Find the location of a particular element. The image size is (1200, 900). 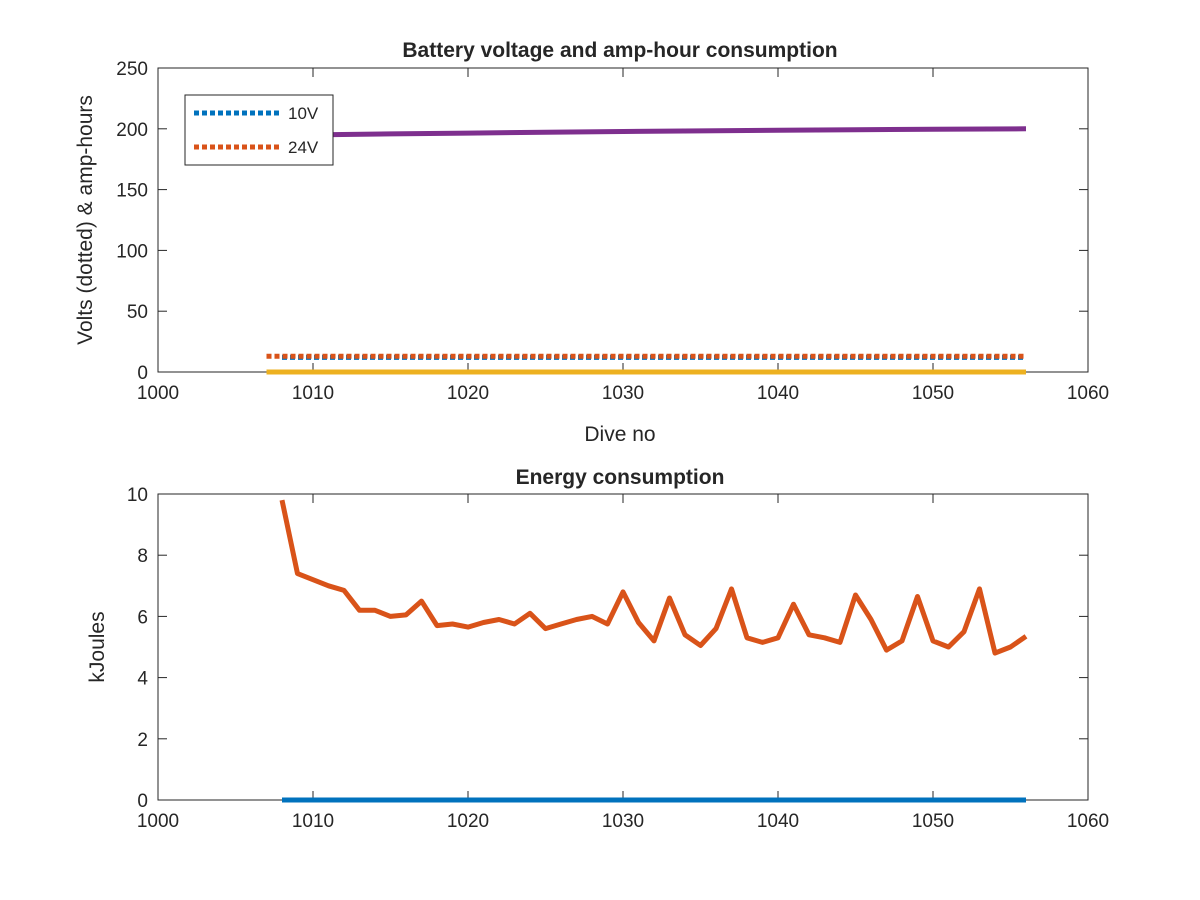

energy-y-tick-label: 10 is located at coordinates (137, 495).